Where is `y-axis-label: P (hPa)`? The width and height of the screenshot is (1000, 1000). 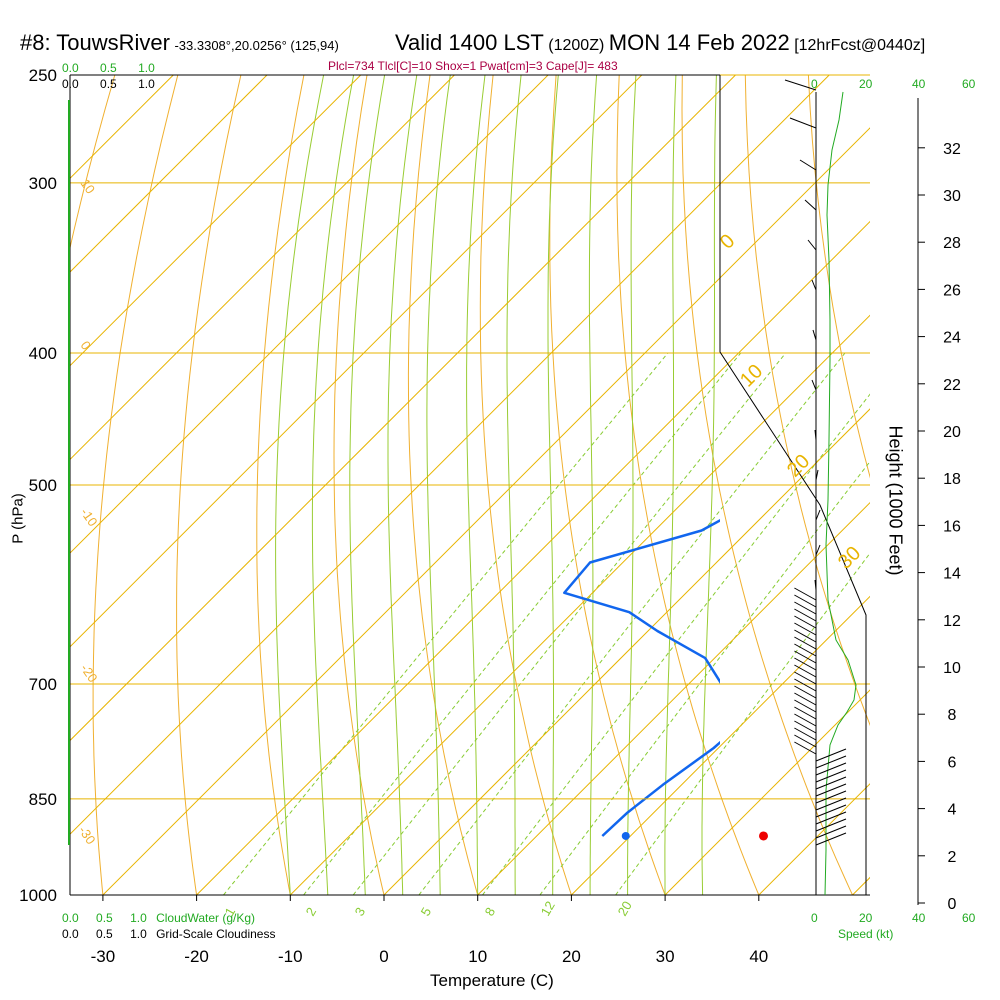
y-axis-label: P (hPa) is located at coordinates (18, 518).